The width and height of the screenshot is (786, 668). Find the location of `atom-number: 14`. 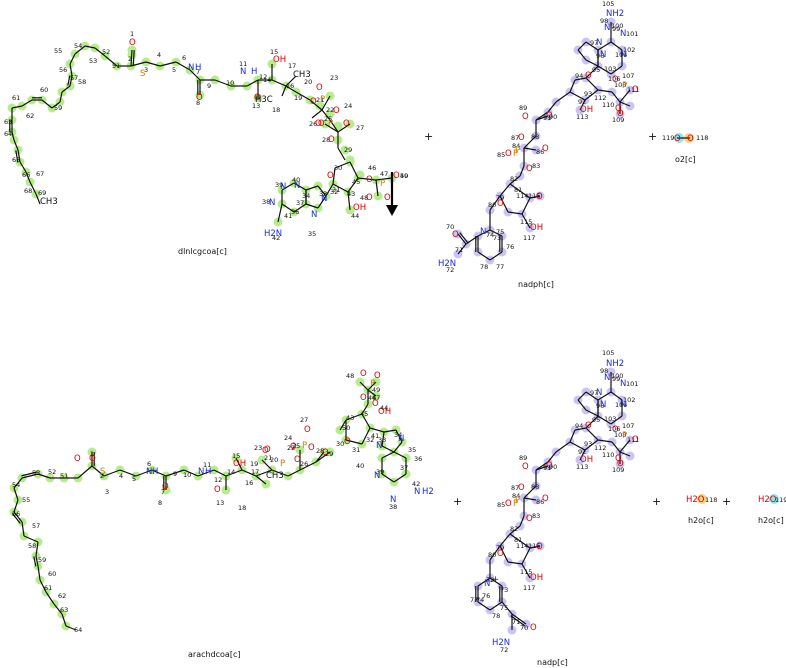

atom-number: 14 is located at coordinates (231, 472).